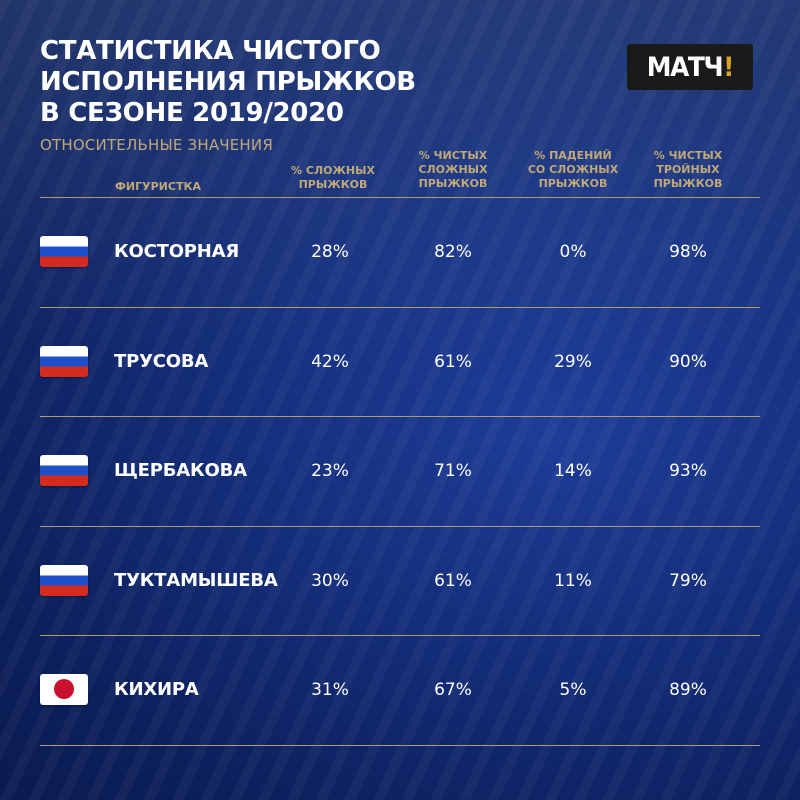  I want to click on japan-flag-icon, so click(64, 690).